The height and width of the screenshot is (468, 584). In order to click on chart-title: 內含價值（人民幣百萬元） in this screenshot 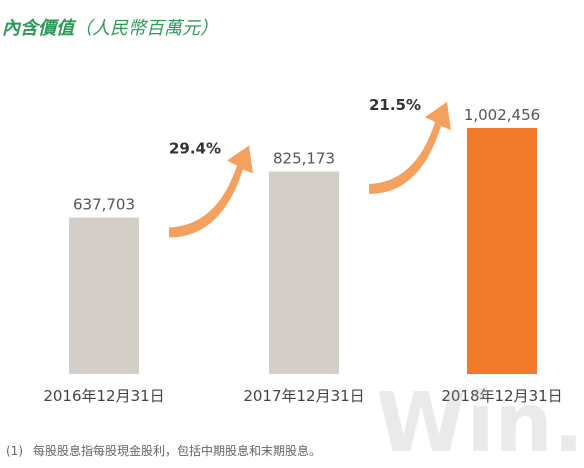, I will do `click(110, 29)`.